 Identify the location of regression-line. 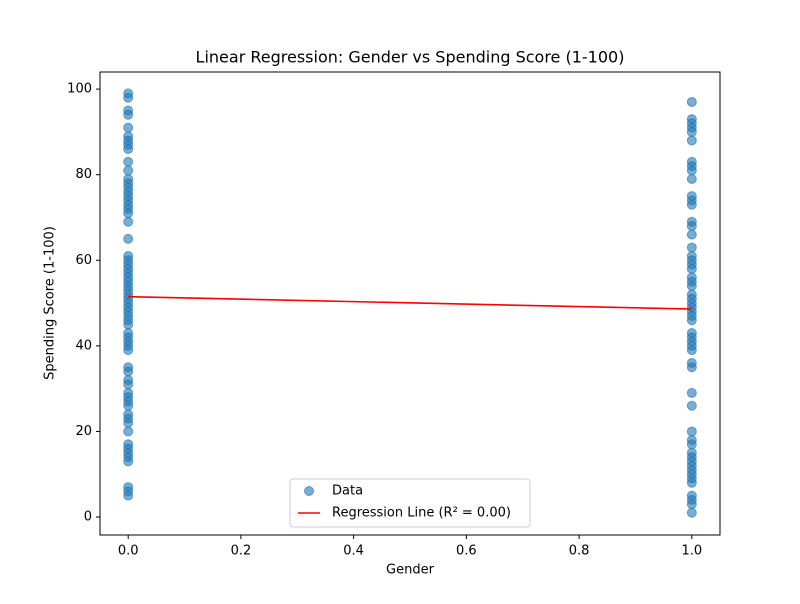
(410, 302).